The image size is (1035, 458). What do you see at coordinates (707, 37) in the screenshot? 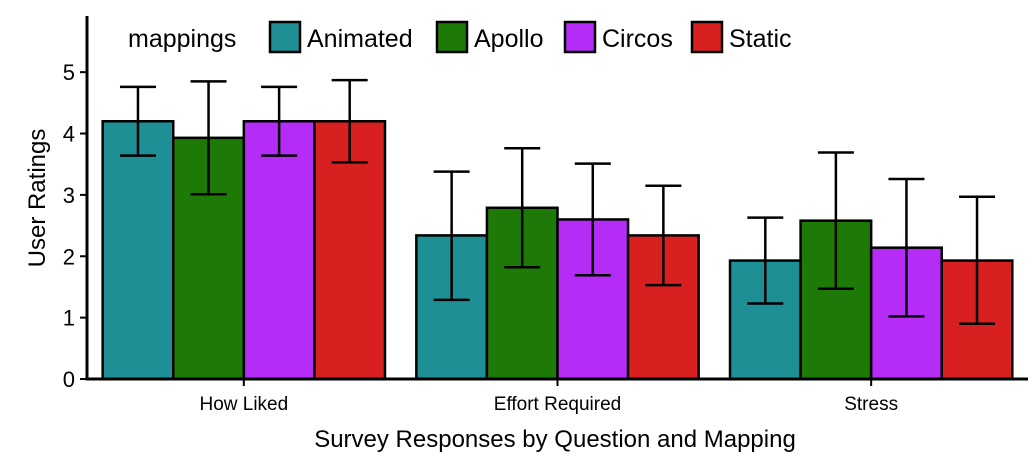
I see `legend-swatch-static` at bounding box center [707, 37].